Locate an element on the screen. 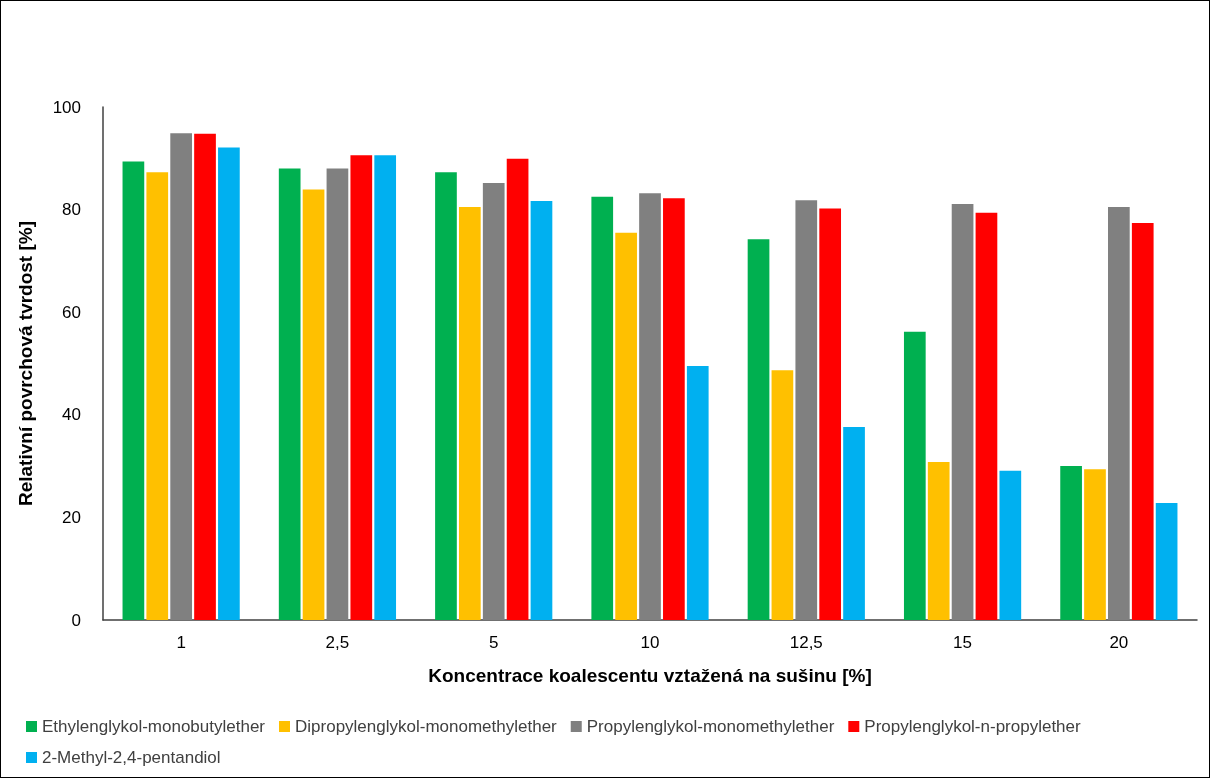 The height and width of the screenshot is (778, 1210). y-tick-label: 0 is located at coordinates (76, 620).